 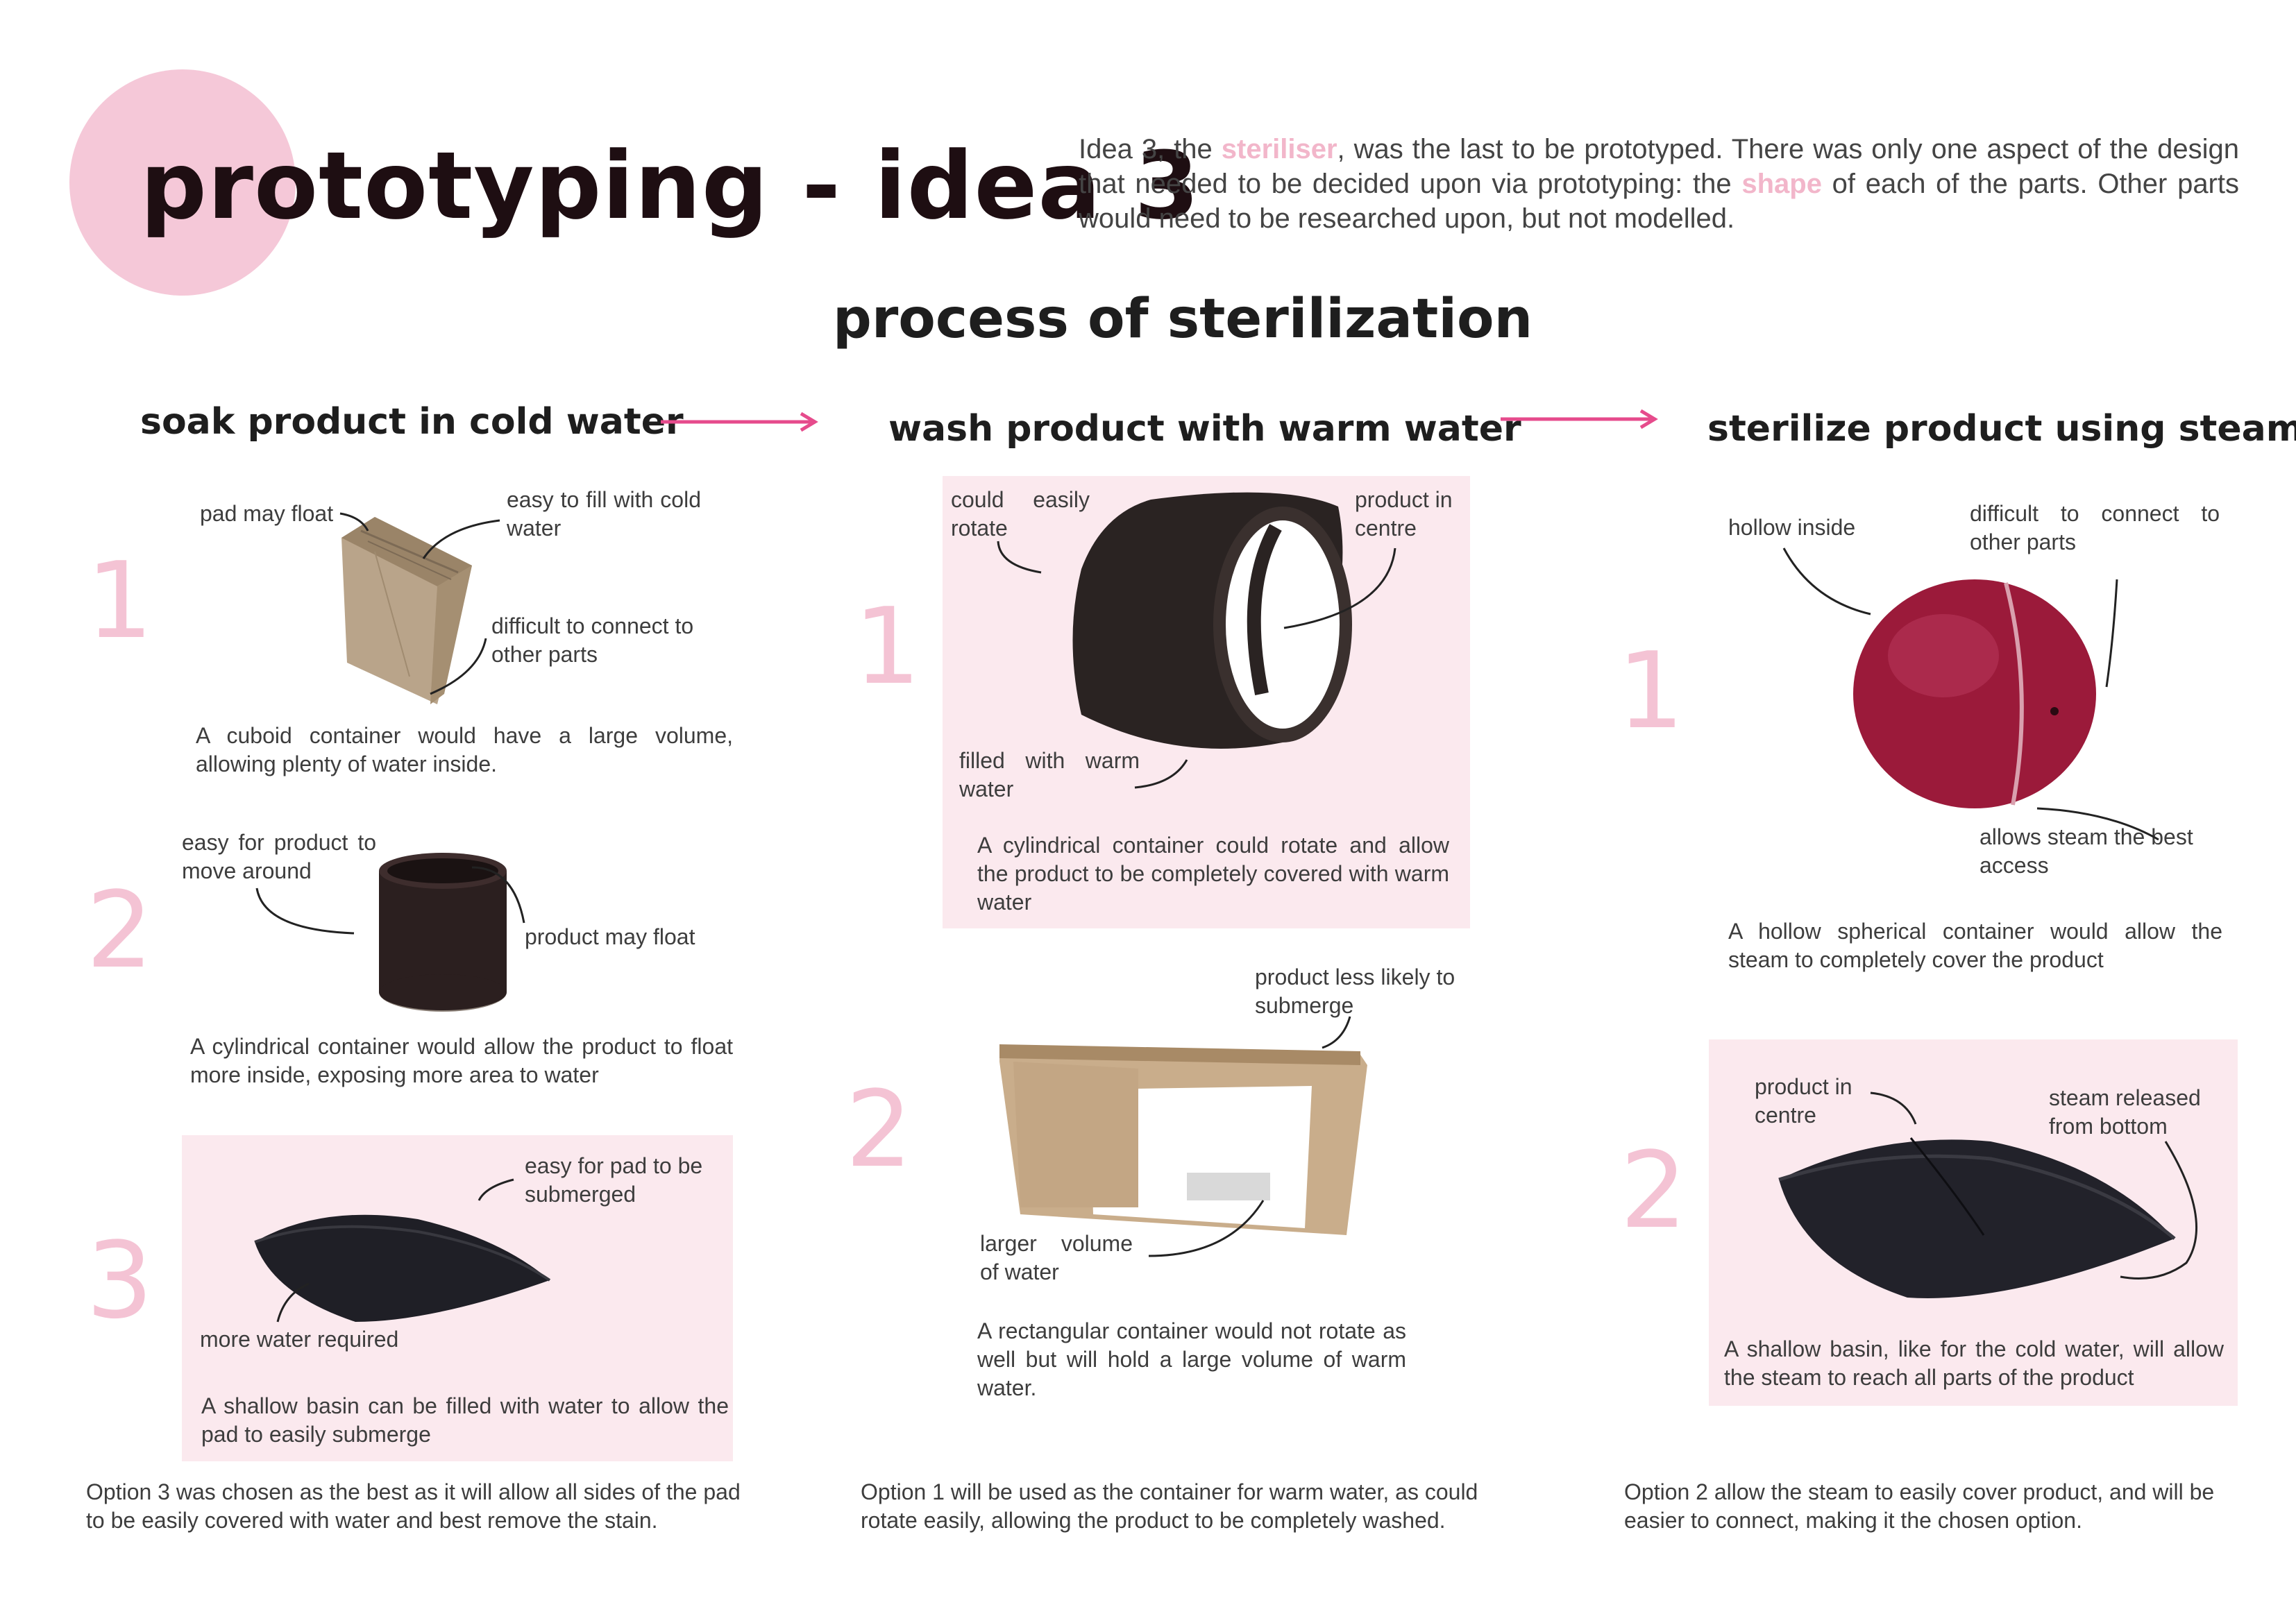 What do you see at coordinates (1056, 1257) in the screenshot?
I see `option-label: larger volume of water` at bounding box center [1056, 1257].